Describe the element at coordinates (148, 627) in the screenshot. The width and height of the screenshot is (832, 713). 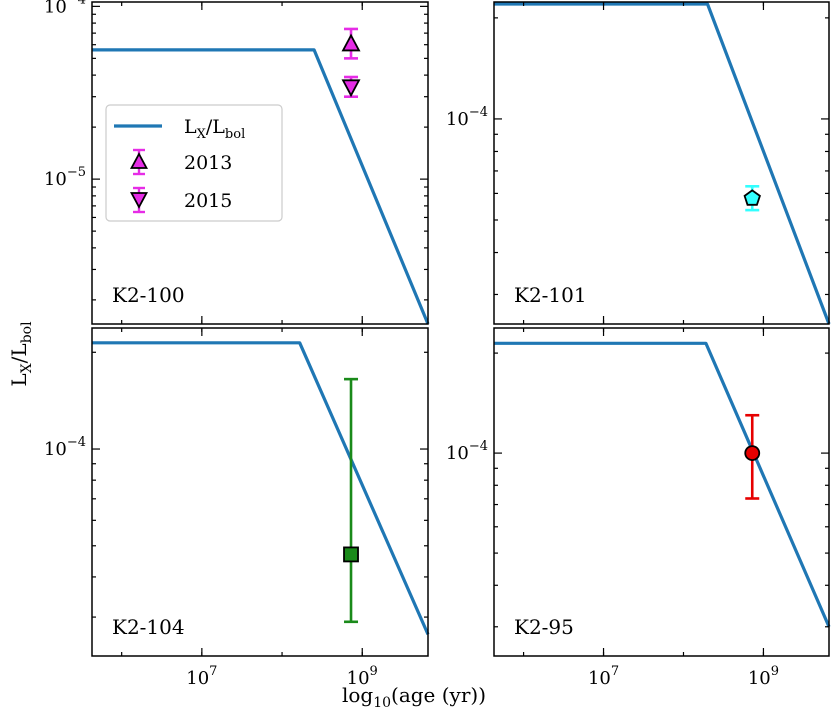
I see `panel-label-k2-104: K2-104` at that location.